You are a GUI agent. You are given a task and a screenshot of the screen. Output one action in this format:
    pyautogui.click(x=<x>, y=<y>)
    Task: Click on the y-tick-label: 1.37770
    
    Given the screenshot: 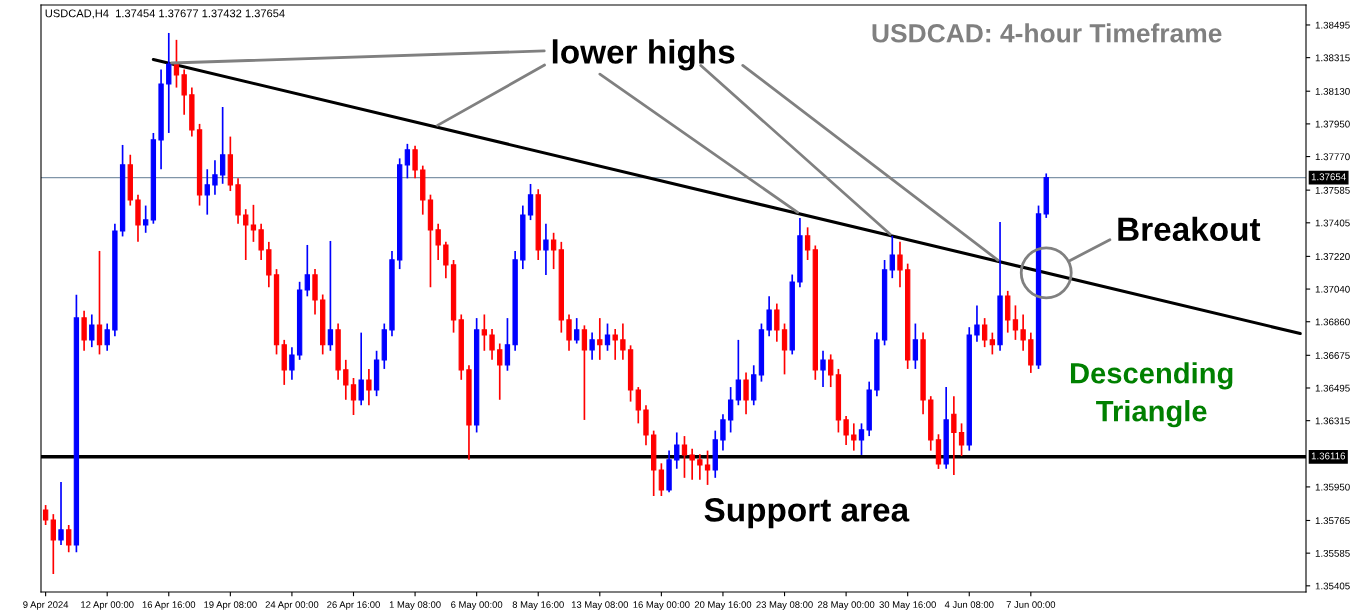 What is the action you would take?
    pyautogui.click(x=1332, y=157)
    